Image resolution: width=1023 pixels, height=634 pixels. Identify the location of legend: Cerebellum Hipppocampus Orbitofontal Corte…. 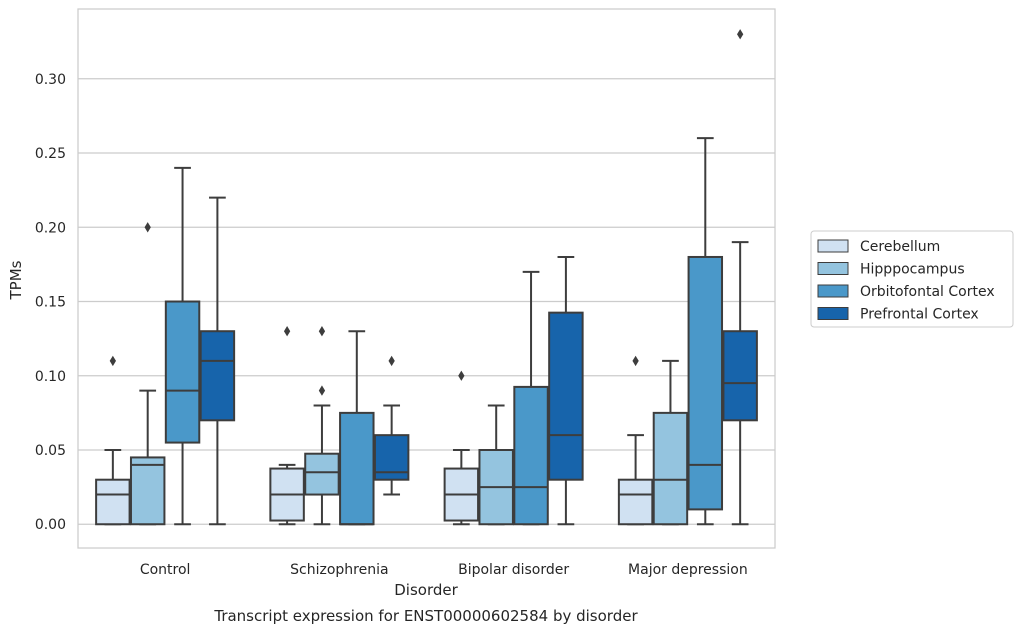
(912, 279).